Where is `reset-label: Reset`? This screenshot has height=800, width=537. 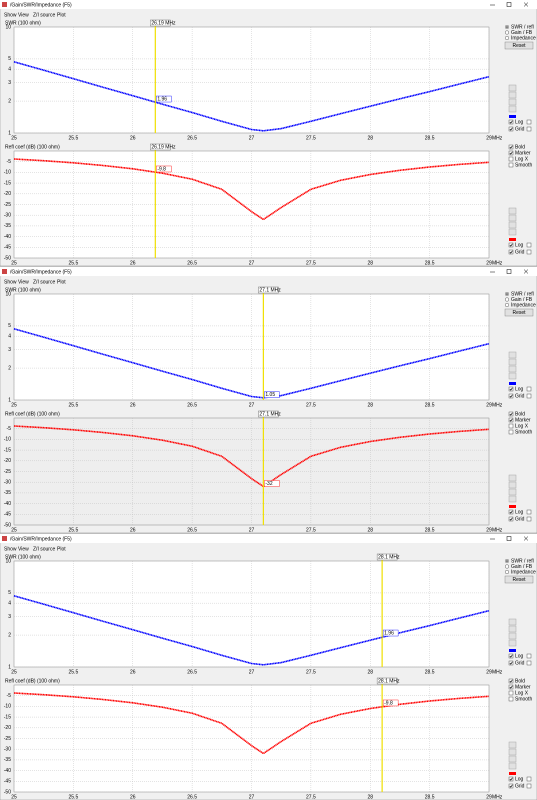
reset-label: Reset is located at coordinates (519, 46).